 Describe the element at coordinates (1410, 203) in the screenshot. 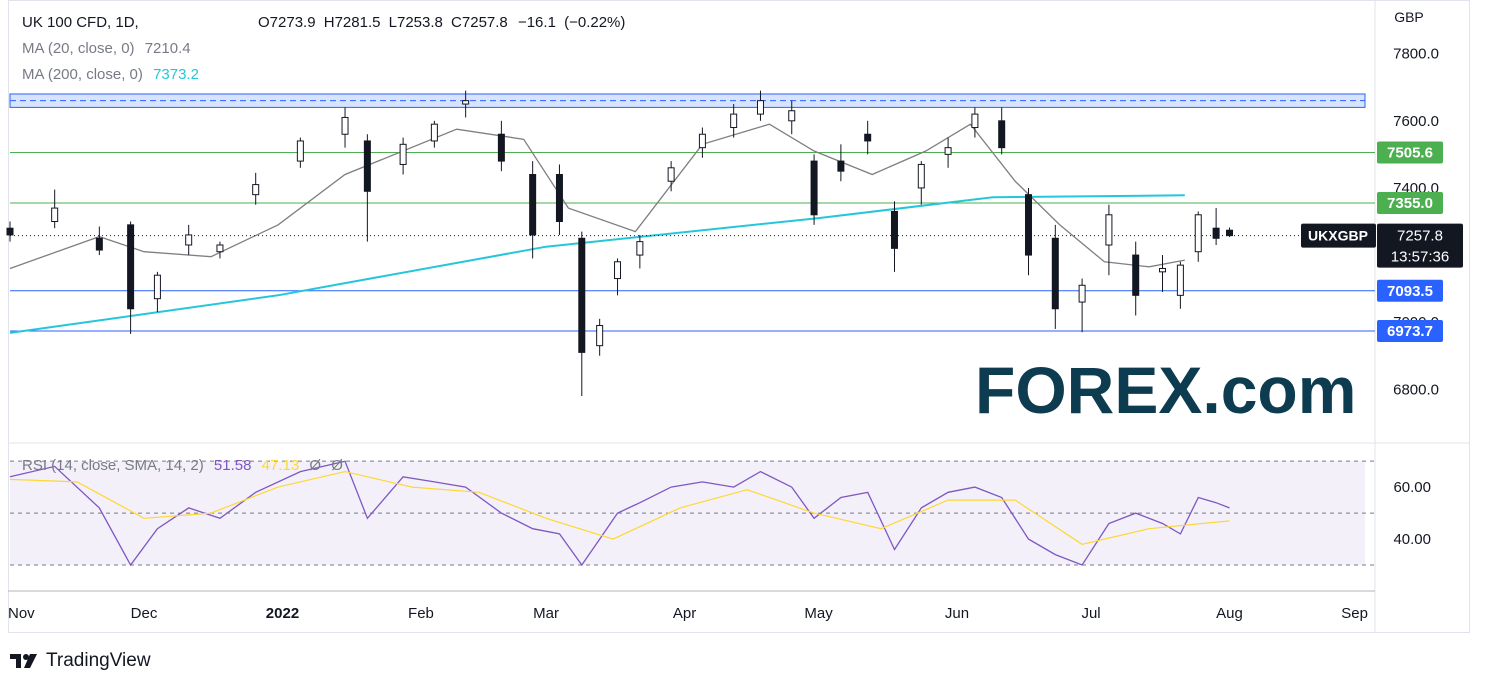

I see `level-label-7355.0: 7355.0` at that location.